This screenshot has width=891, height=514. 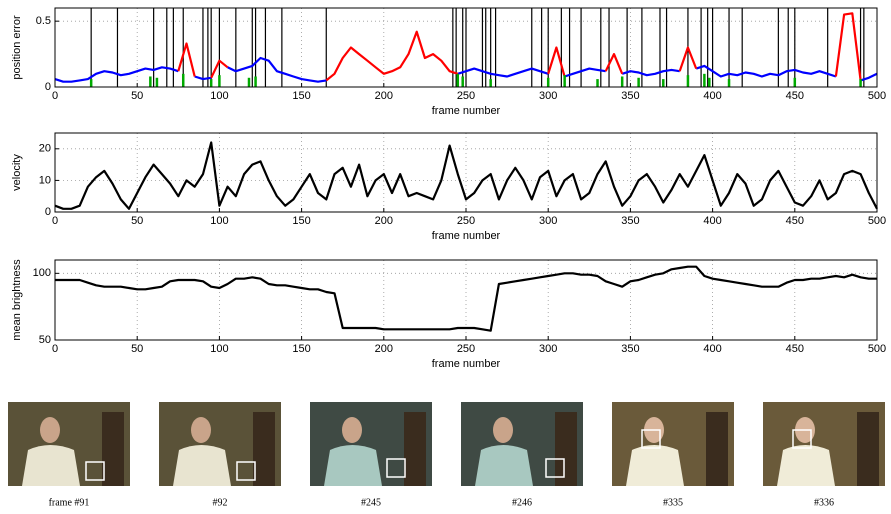 I want to click on y-axis-label: mean brightness, so click(x=17, y=300).